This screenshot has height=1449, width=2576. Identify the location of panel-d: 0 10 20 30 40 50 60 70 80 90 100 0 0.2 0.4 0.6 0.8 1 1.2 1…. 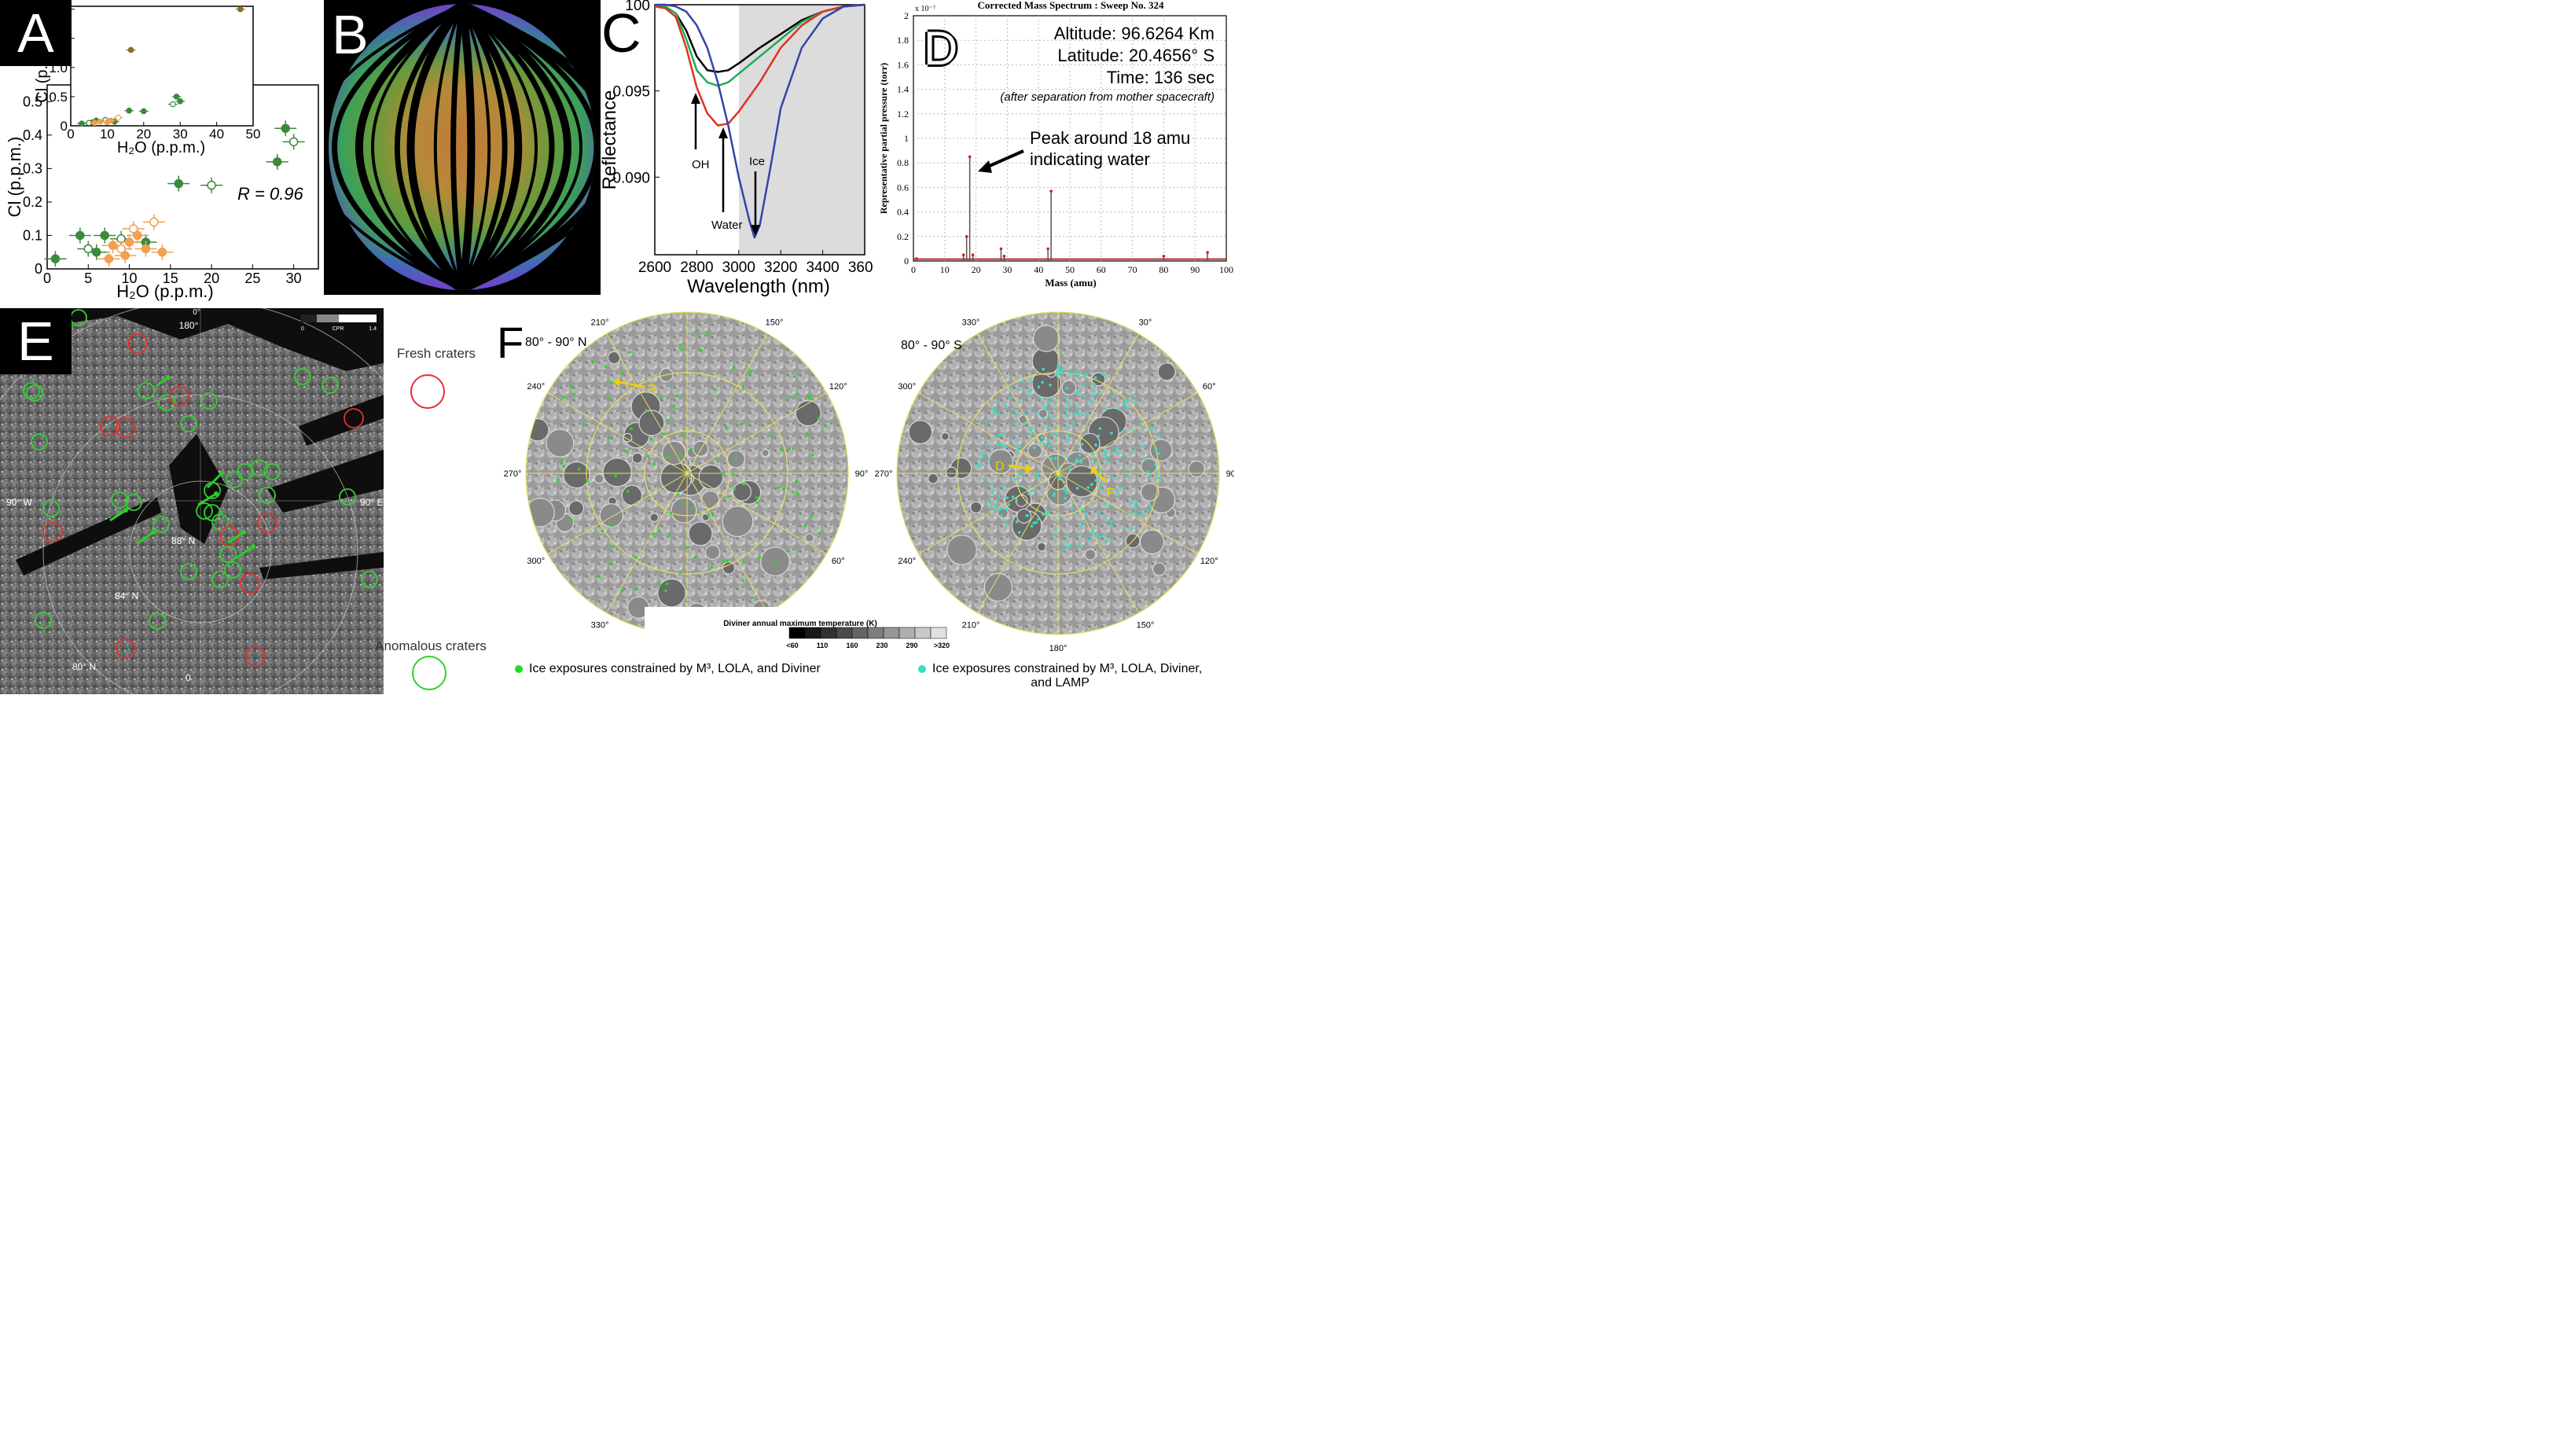
(1055, 149).